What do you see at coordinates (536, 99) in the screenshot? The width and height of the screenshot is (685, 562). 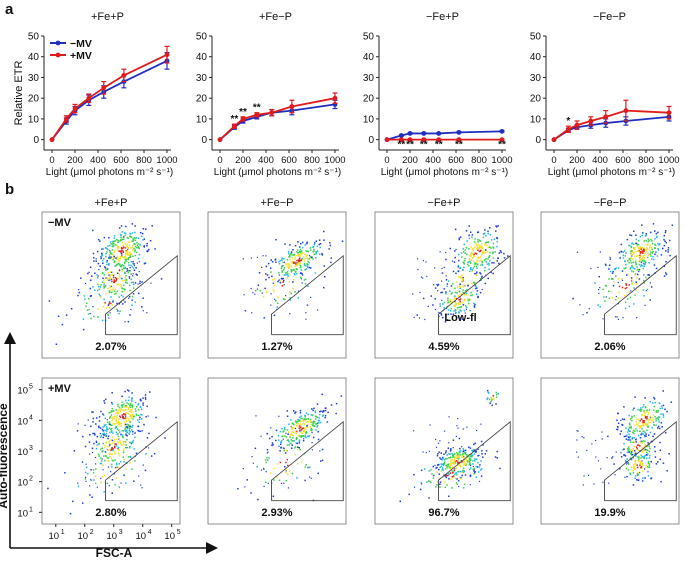 I see `y-tick-label: 20` at bounding box center [536, 99].